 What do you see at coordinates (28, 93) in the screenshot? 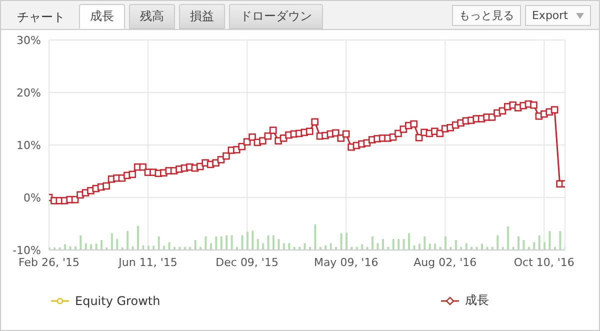
I see `y-tick-label: 20%` at bounding box center [28, 93].